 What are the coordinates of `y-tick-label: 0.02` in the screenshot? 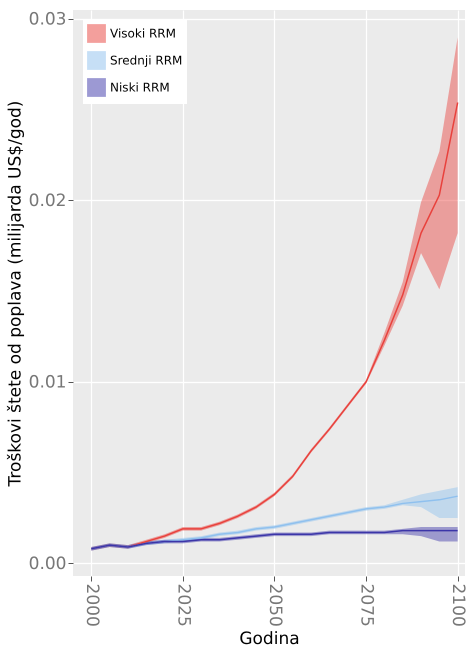 It's located at (47, 200).